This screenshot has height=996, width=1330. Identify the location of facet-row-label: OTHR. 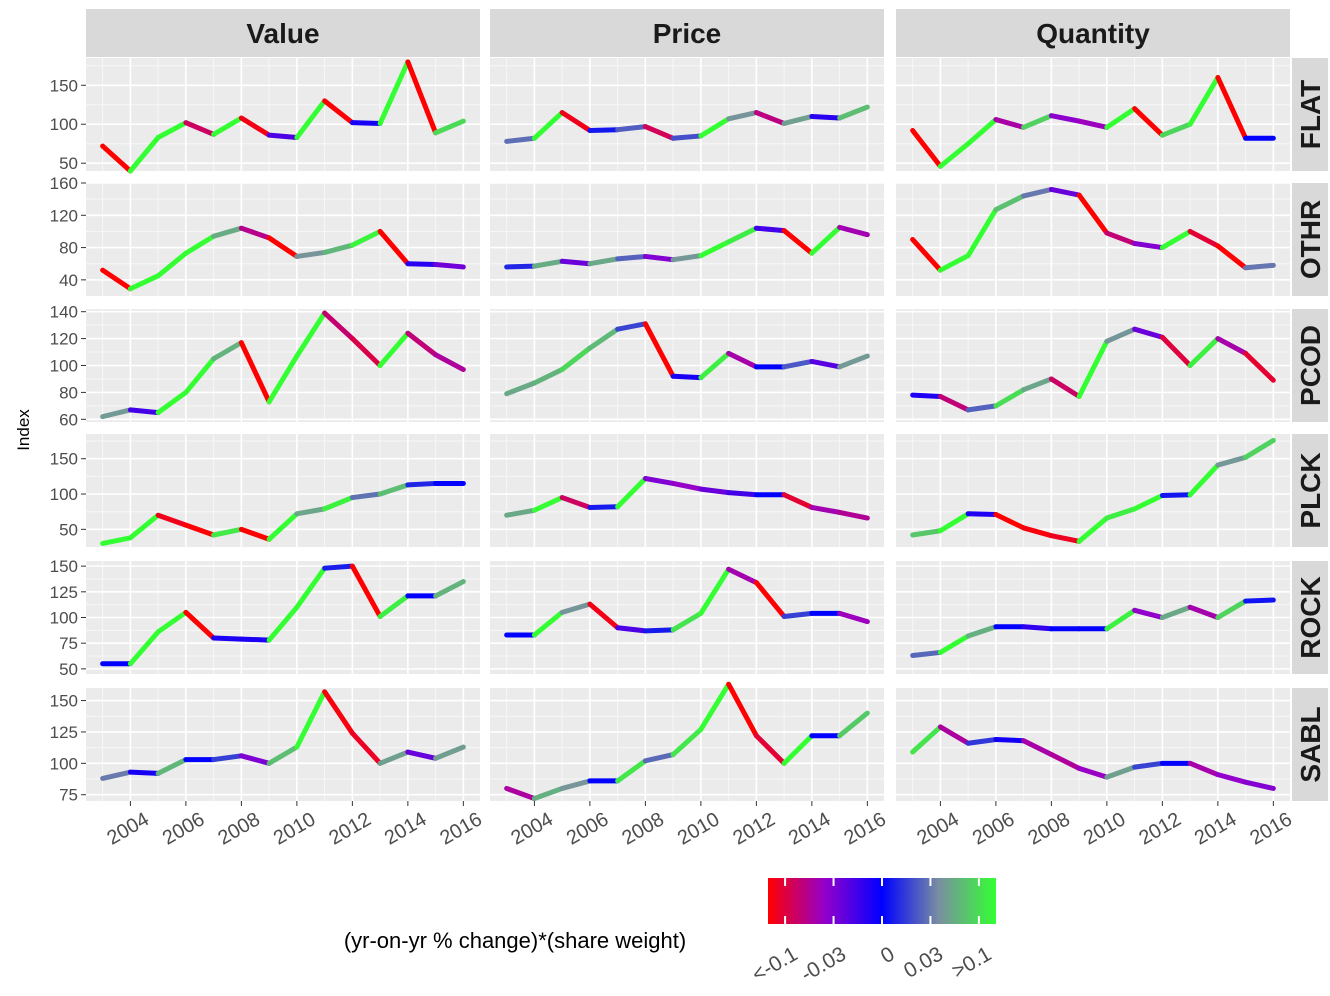
(1310, 239).